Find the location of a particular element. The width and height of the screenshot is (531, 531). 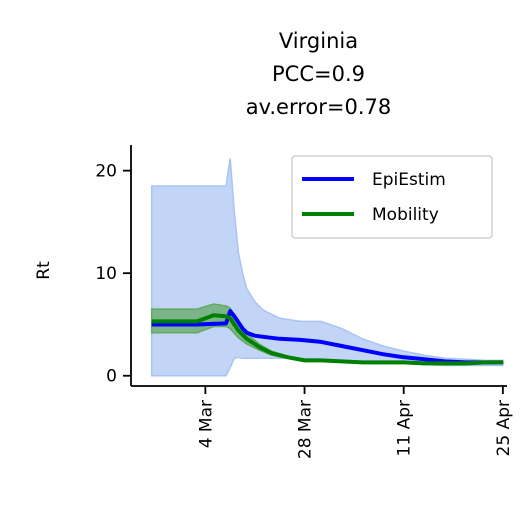

y-tick-label: 0 is located at coordinates (111, 377).